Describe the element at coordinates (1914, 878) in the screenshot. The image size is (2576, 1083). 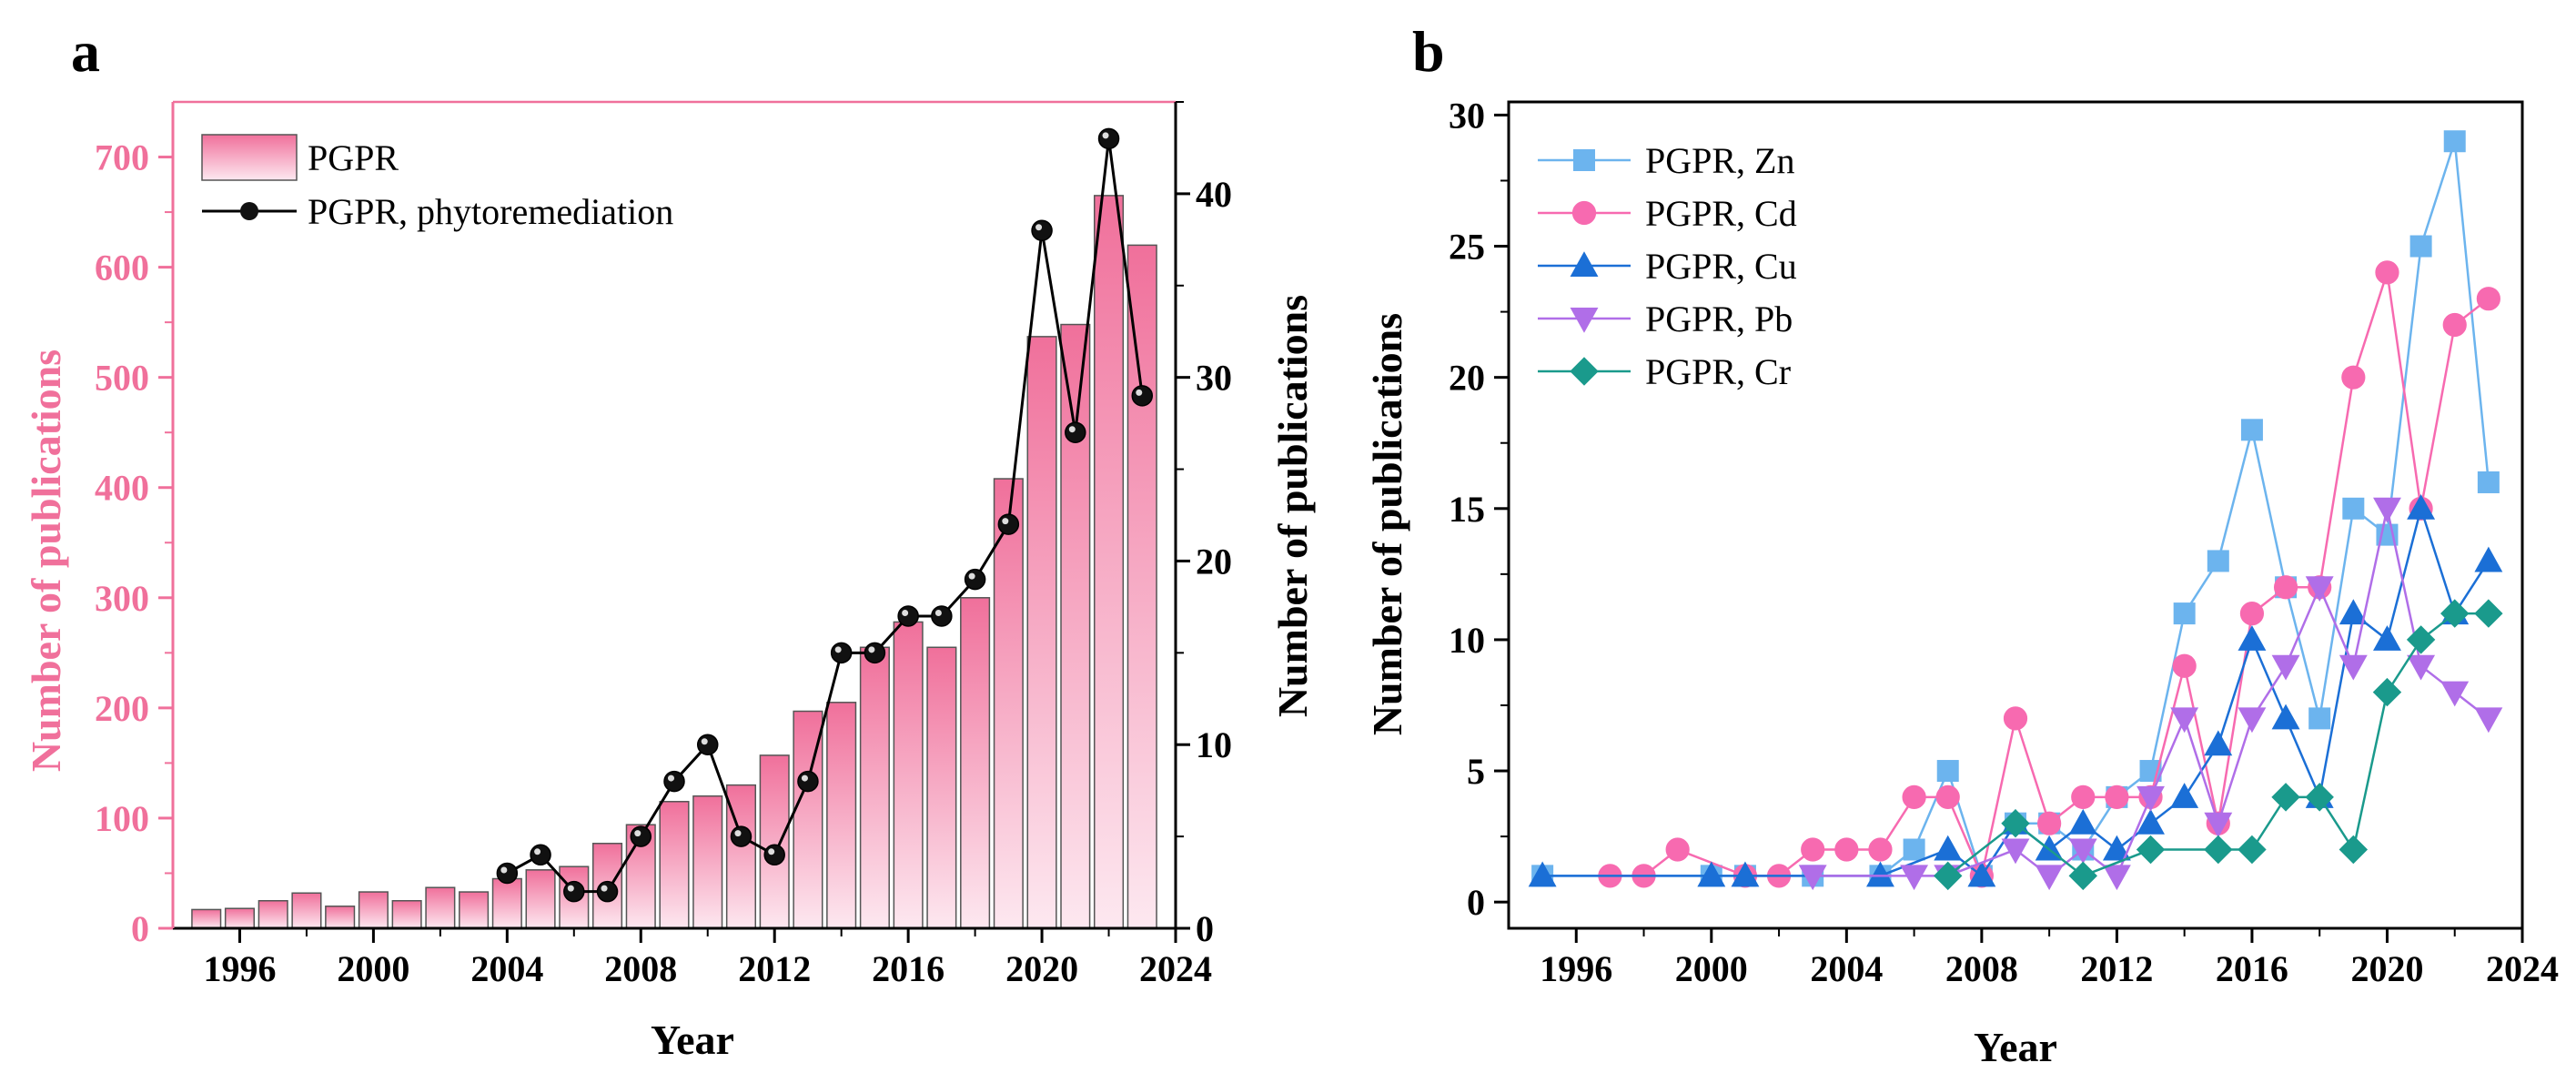
I see `point-pgpr-pb-2006` at that location.